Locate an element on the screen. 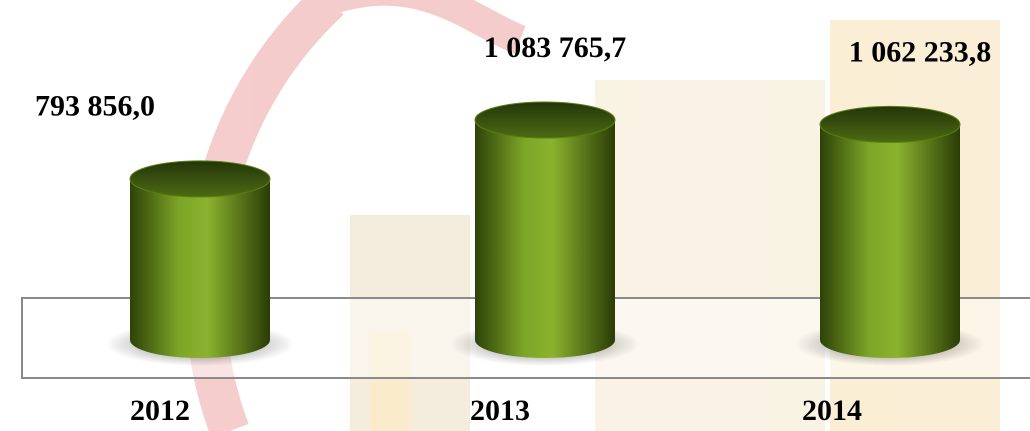 This screenshot has width=1030, height=431. x-tick-label: 2012 is located at coordinates (160, 410).